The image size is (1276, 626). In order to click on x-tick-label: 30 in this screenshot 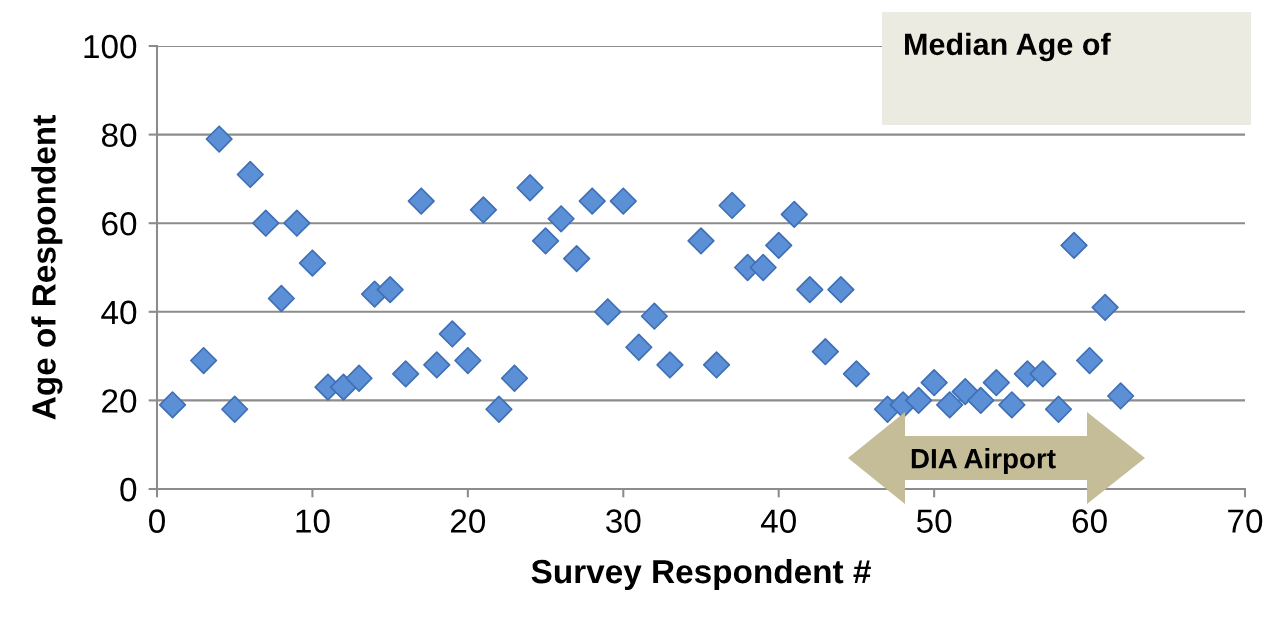, I will do `click(623, 521)`.